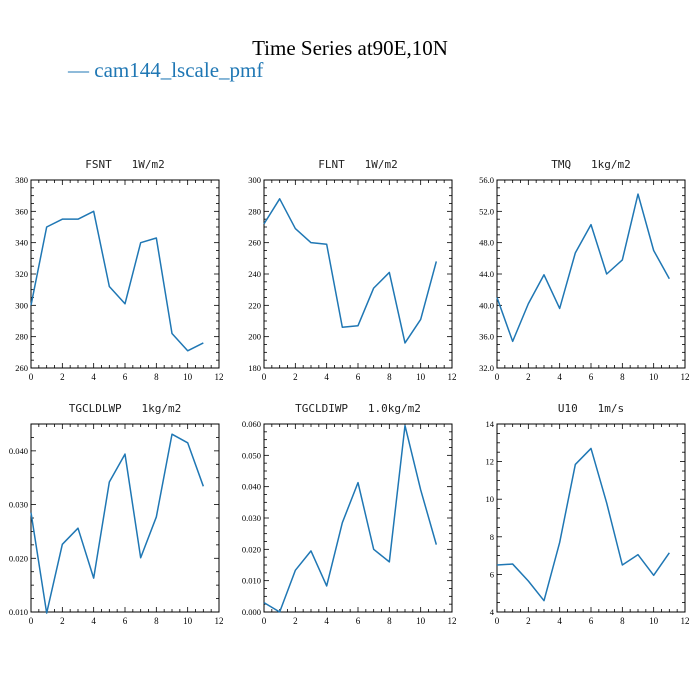 Image resolution: width=700 pixels, height=700 pixels. Describe the element at coordinates (490, 424) in the screenshot. I see `y-tick-label: 14` at that location.